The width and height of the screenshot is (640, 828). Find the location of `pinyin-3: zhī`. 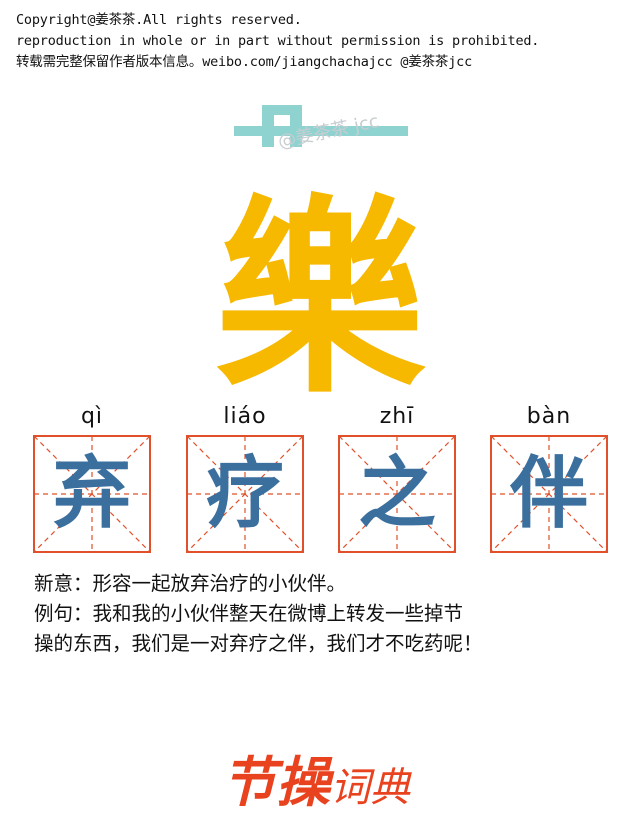

pinyin-3: zhī is located at coordinates (397, 416).